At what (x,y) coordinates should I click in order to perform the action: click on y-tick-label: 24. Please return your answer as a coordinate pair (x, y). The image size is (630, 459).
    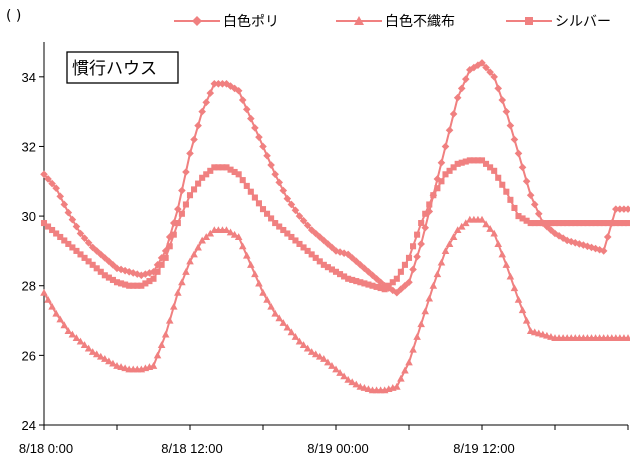
    Looking at the image, I should click on (29, 425).